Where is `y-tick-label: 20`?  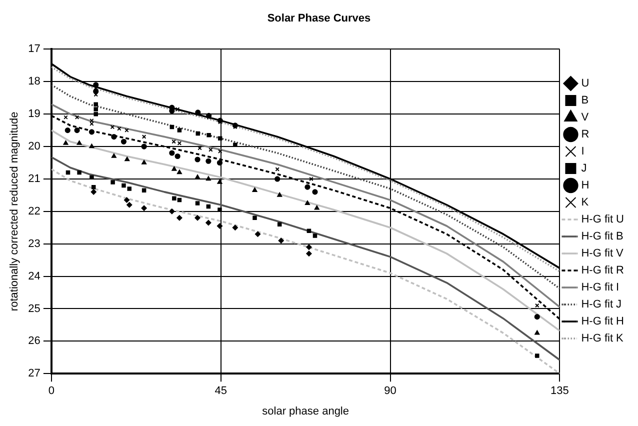
y-tick-label: 20 is located at coordinates (34, 146).